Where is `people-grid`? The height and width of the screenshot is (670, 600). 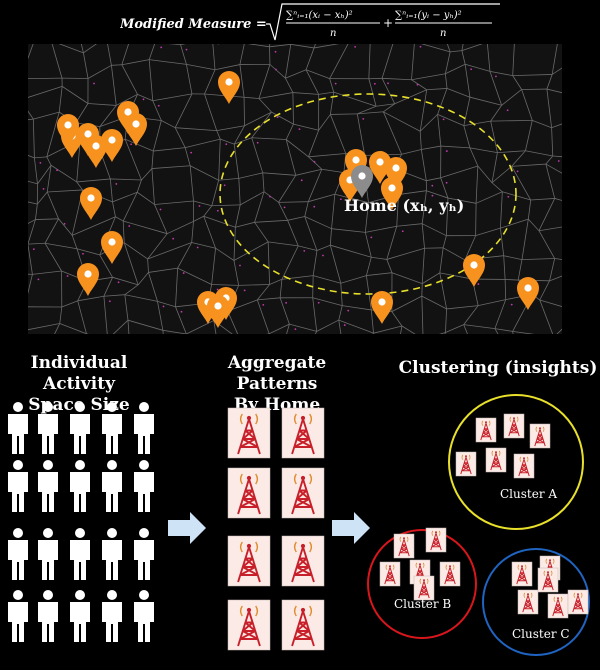
people-grid is located at coordinates (81, 522).